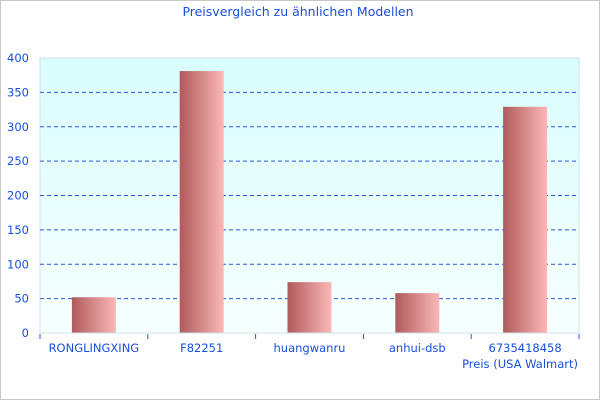 Image resolution: width=600 pixels, height=400 pixels. What do you see at coordinates (201, 348) in the screenshot?
I see `x-tick-label: F82251` at bounding box center [201, 348].